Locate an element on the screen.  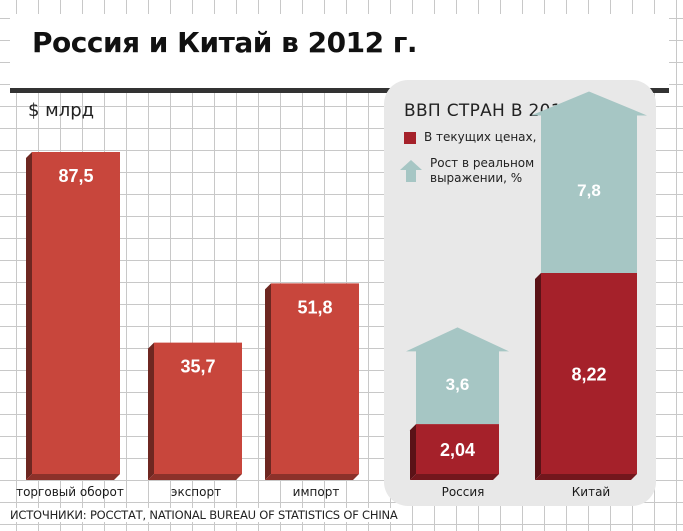
legend-swatch-current-prices is located at coordinates (410, 138).